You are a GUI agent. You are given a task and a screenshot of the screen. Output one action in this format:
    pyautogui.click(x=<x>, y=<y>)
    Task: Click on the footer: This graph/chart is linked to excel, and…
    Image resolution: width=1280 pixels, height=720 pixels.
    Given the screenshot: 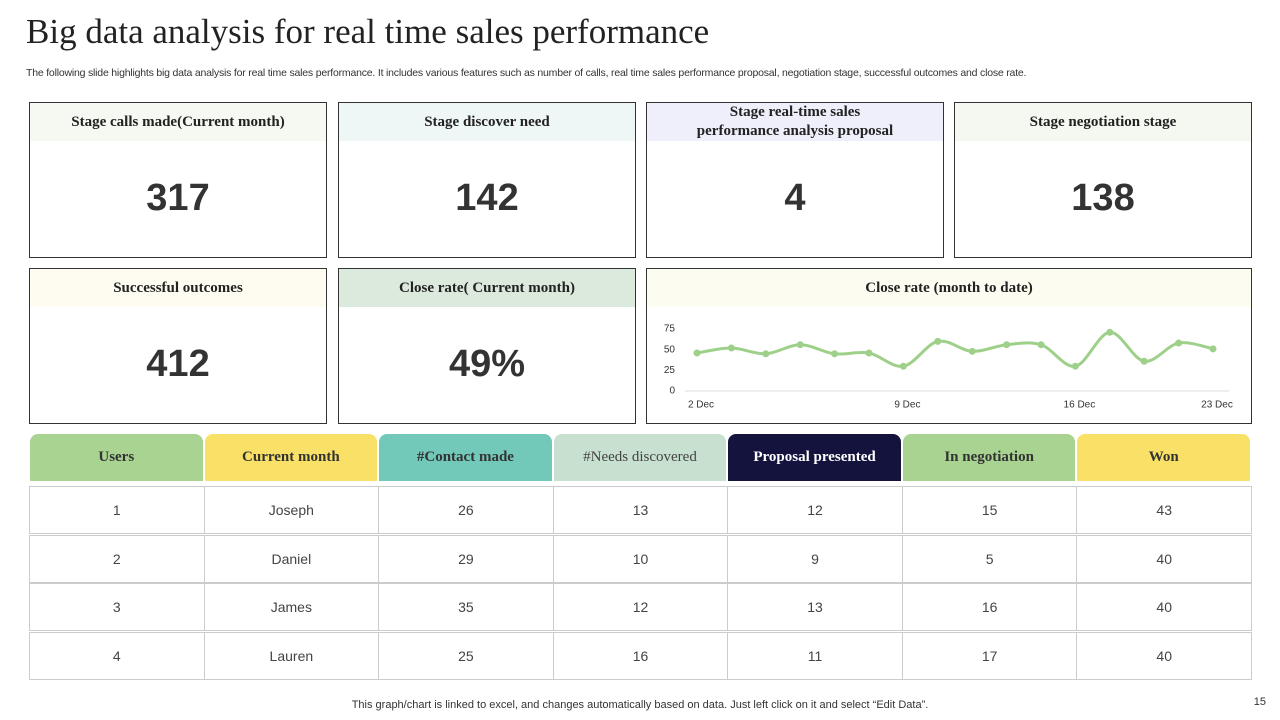 What is the action you would take?
    pyautogui.click(x=640, y=705)
    